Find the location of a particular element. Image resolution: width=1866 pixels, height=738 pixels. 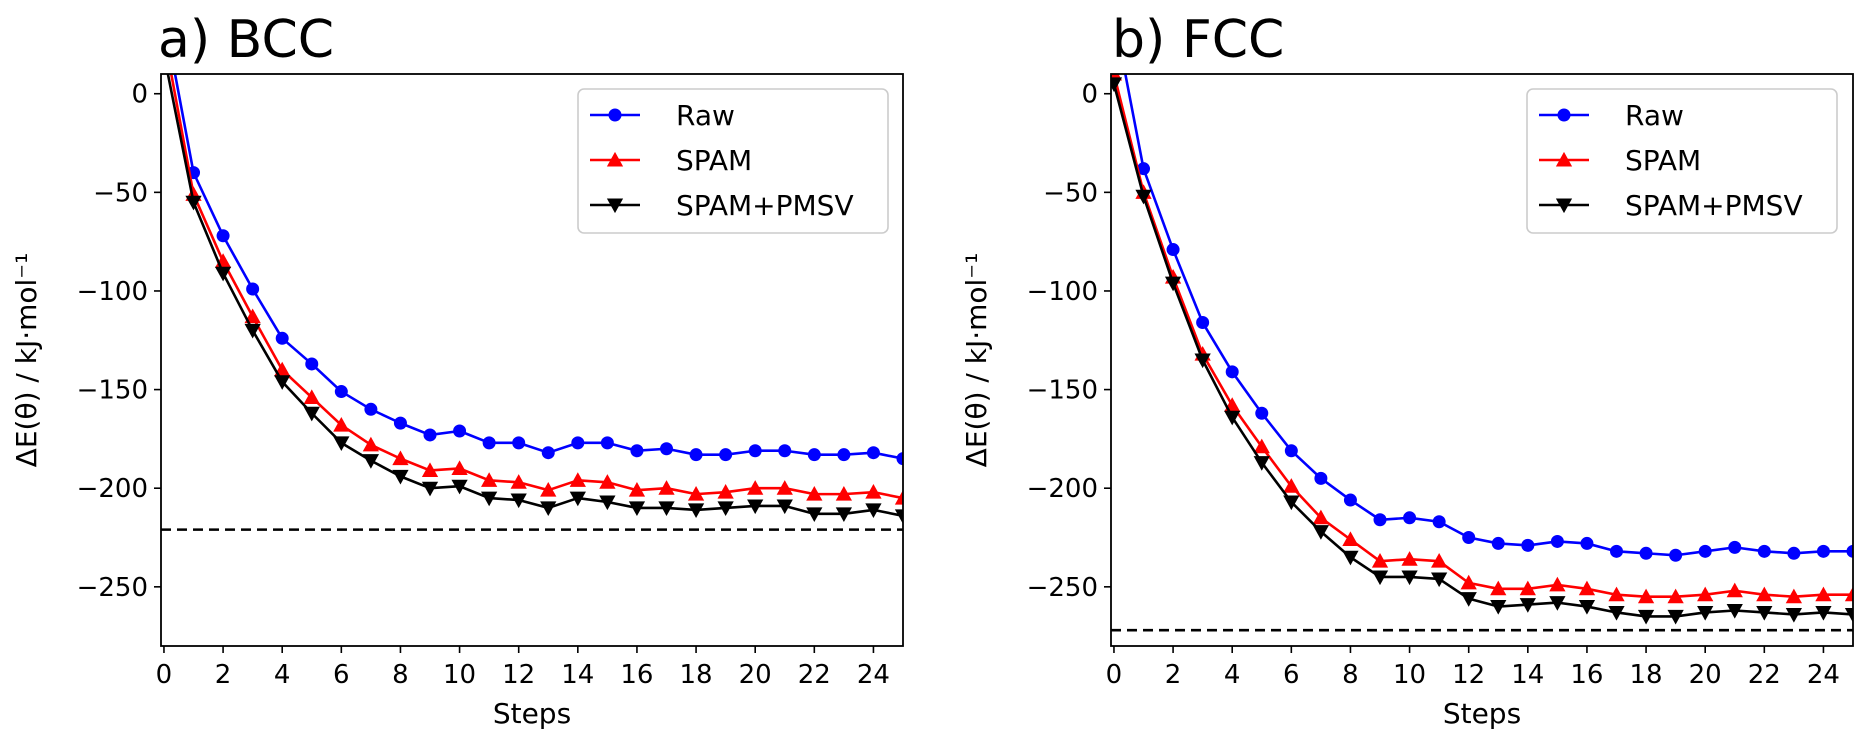

panel-title: a) BCC is located at coordinates (246, 40).